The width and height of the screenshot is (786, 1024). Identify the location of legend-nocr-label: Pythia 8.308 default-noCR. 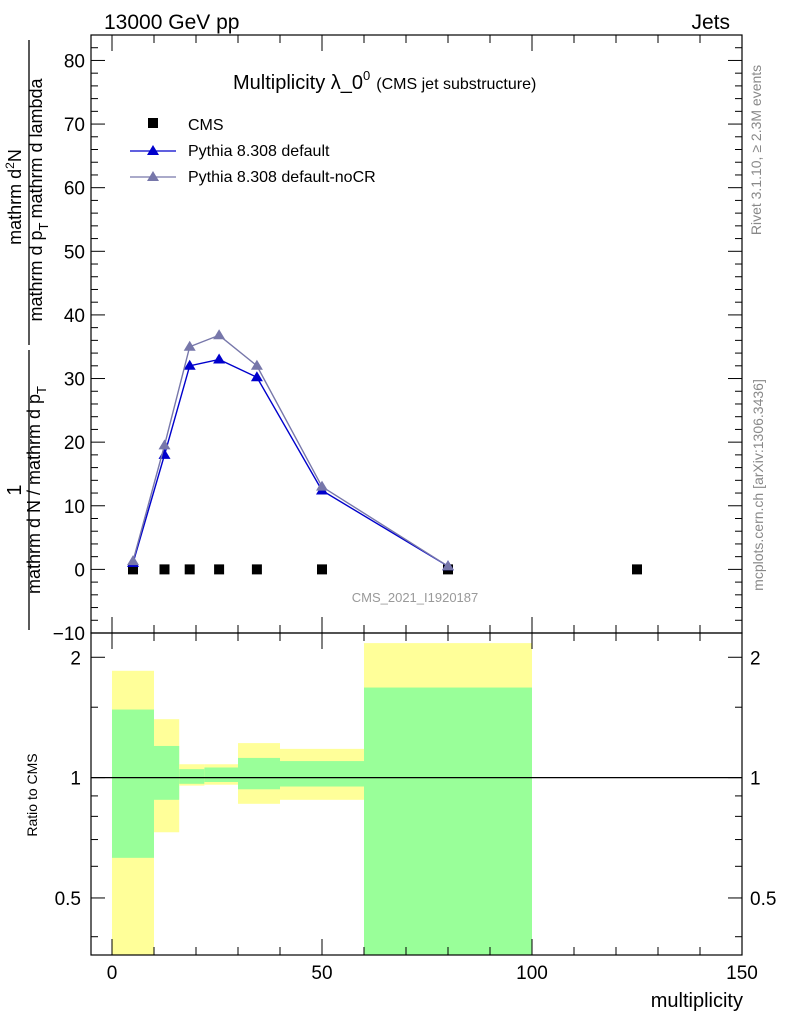
(282, 177).